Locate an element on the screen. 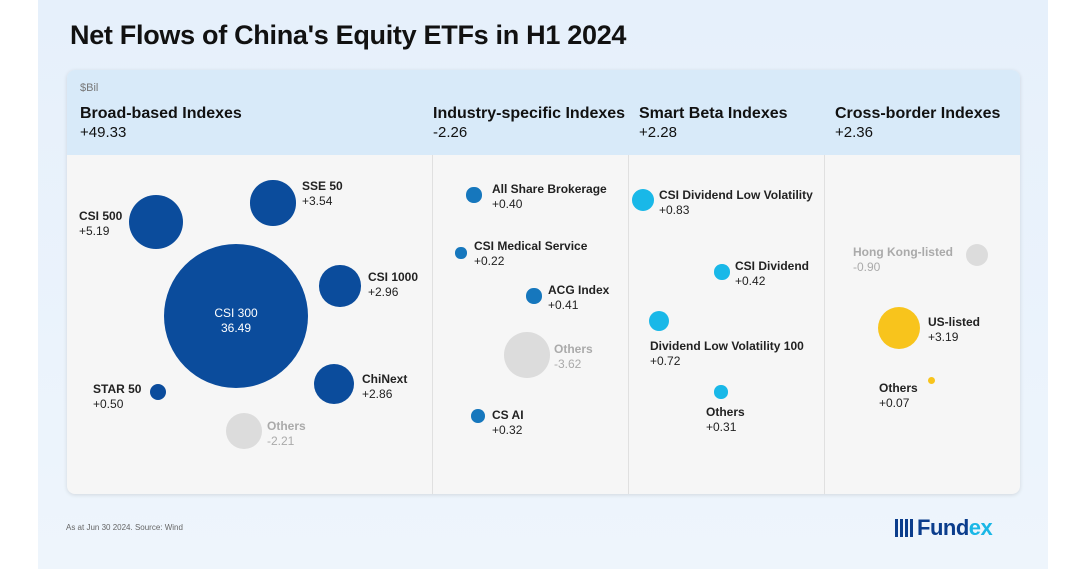 The height and width of the screenshot is (569, 1085). bubble-label: CSI Medical Service +0.22 is located at coordinates (530, 254).